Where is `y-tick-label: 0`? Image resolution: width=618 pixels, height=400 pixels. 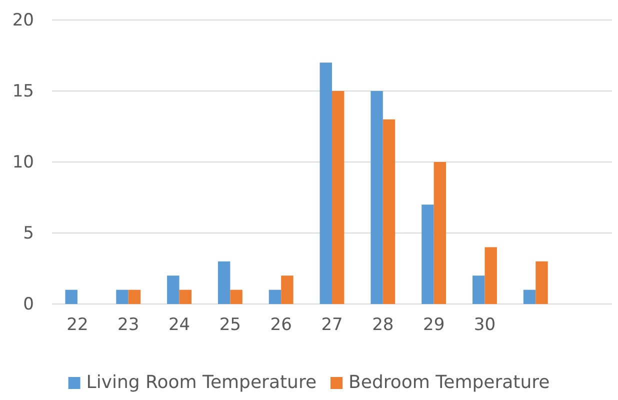
y-tick-label: 0 is located at coordinates (28, 304).